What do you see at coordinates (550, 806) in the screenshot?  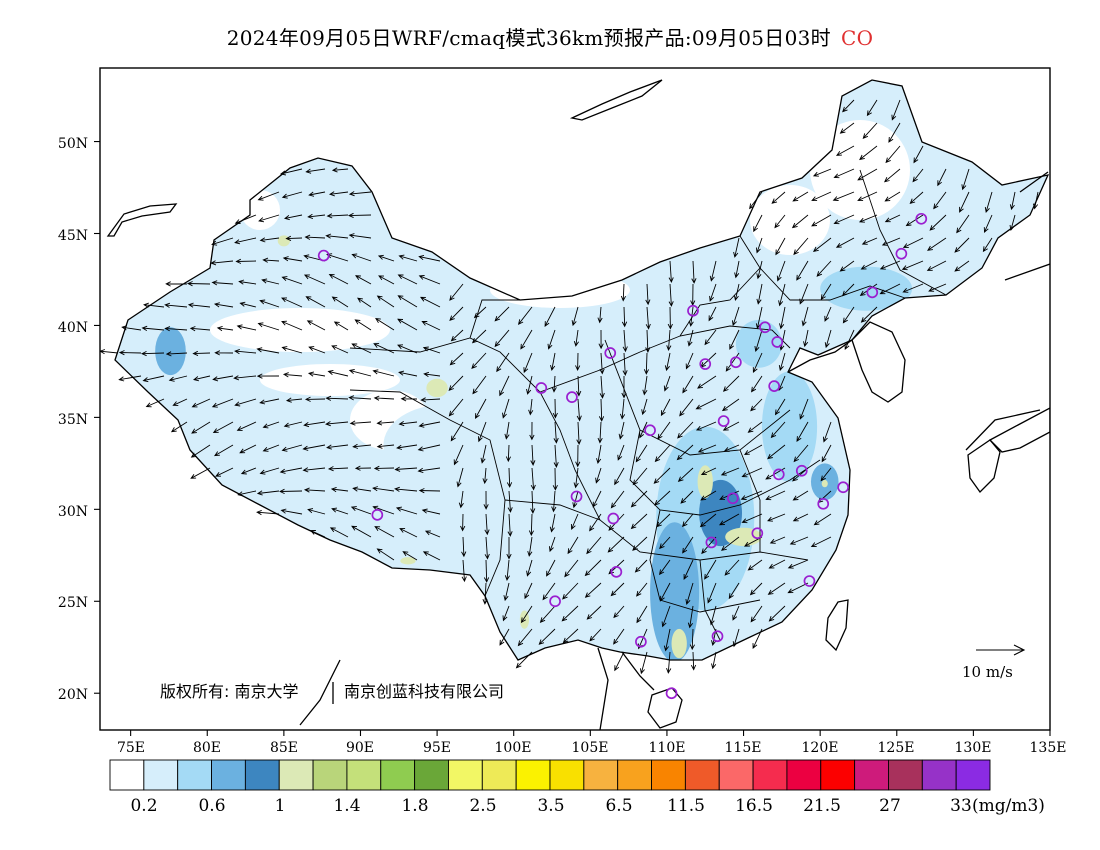 I see `colorbar-label: 3.5` at bounding box center [550, 806].